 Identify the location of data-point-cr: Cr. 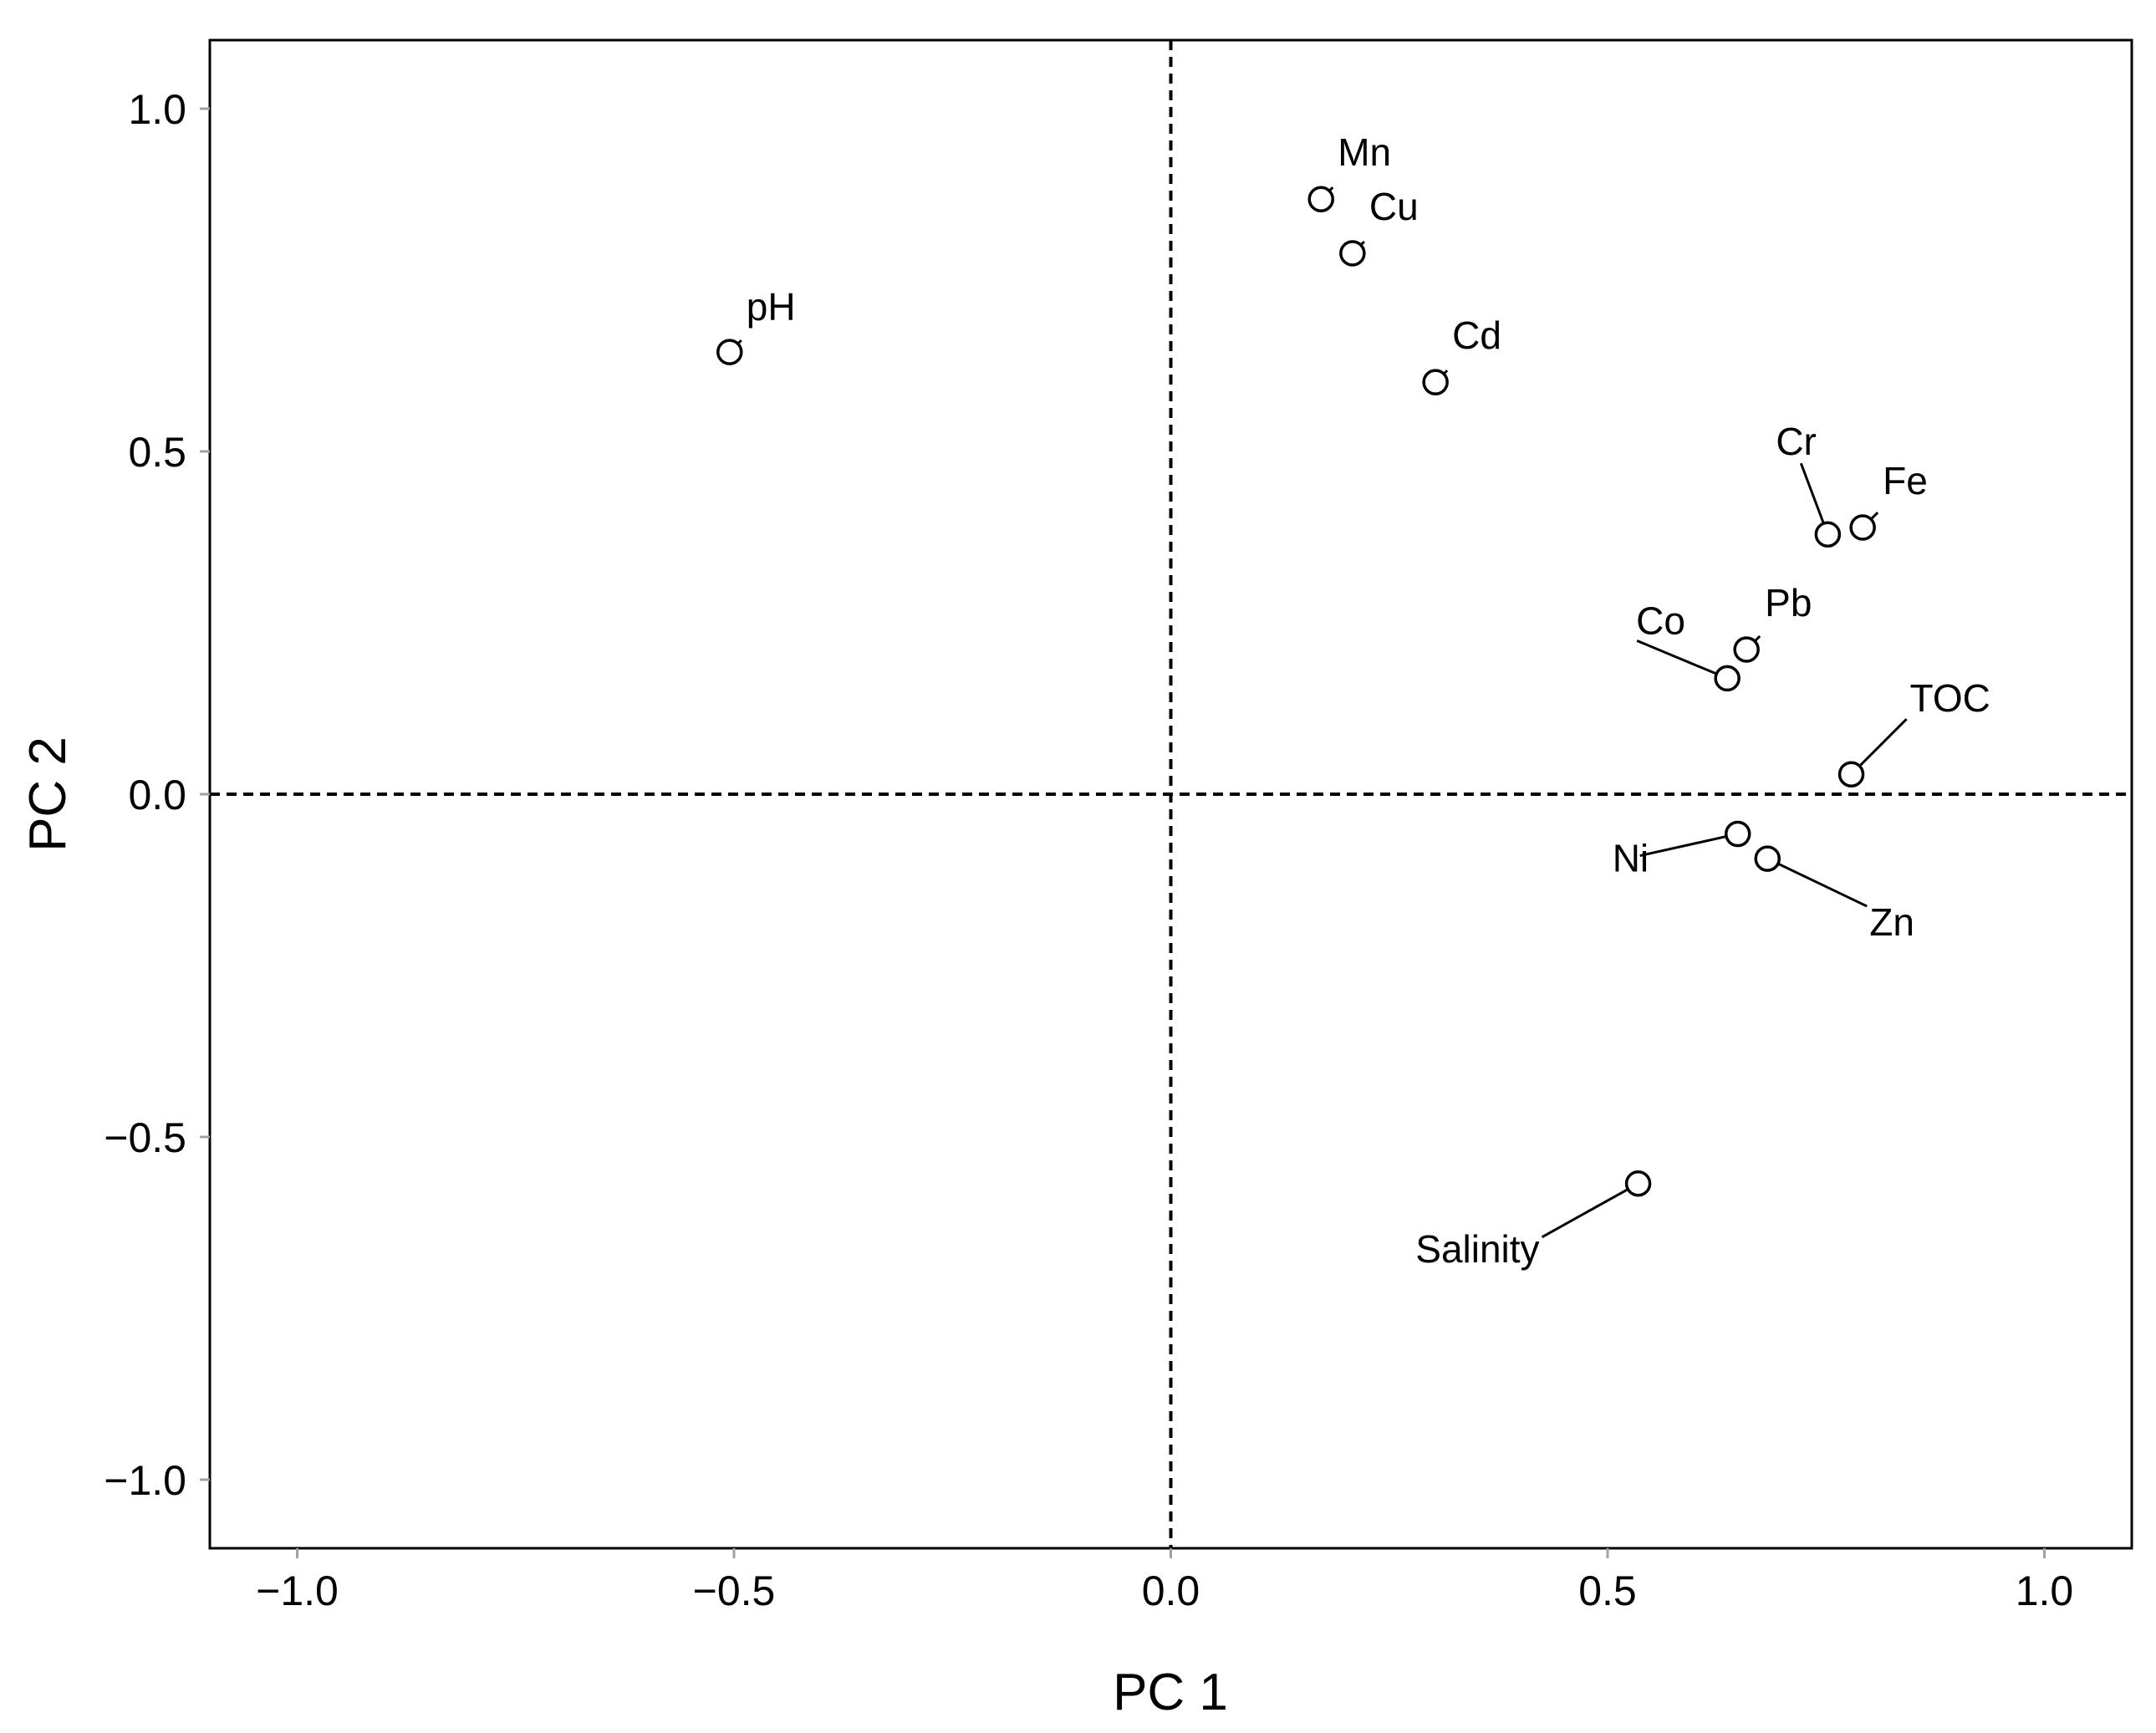
(1809, 484).